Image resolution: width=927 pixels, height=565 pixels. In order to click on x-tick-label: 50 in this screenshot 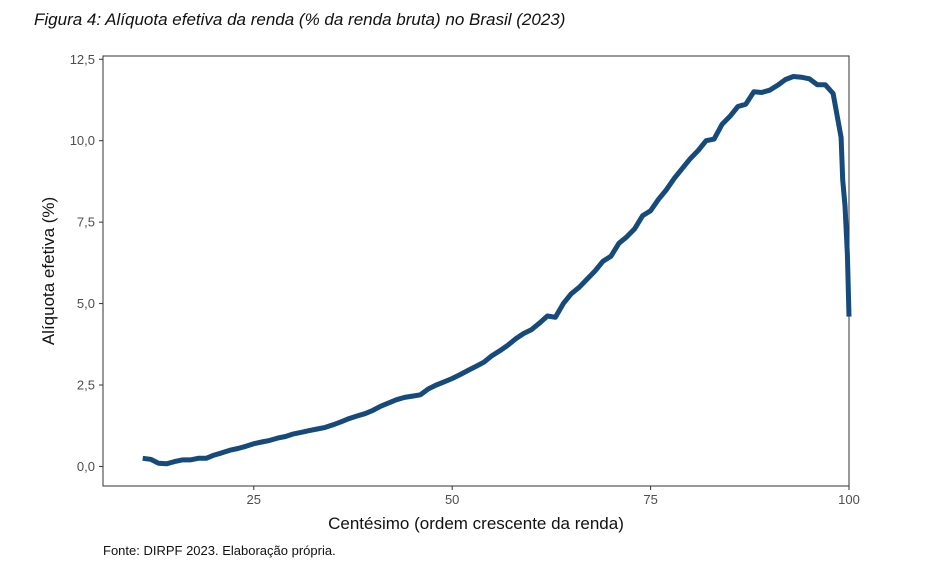, I will do `click(452, 499)`.